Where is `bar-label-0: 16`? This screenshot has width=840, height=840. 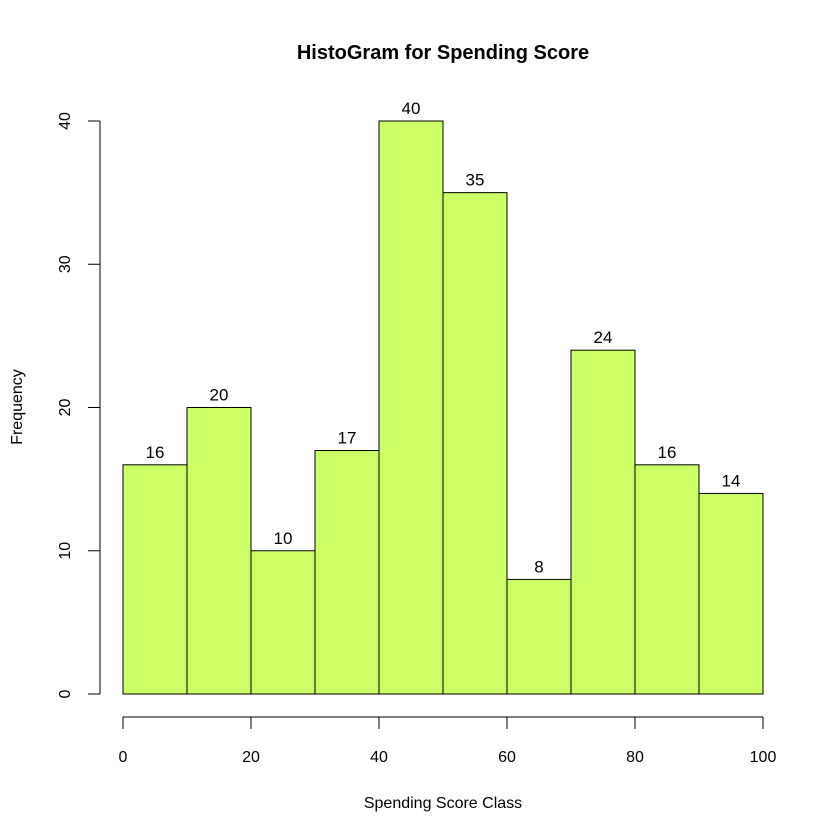 bar-label-0: 16 is located at coordinates (155, 452).